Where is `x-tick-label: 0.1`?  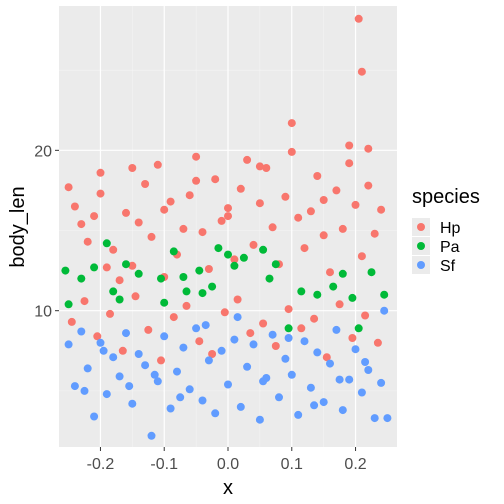 x-tick-label: 0.1 is located at coordinates (292, 464).